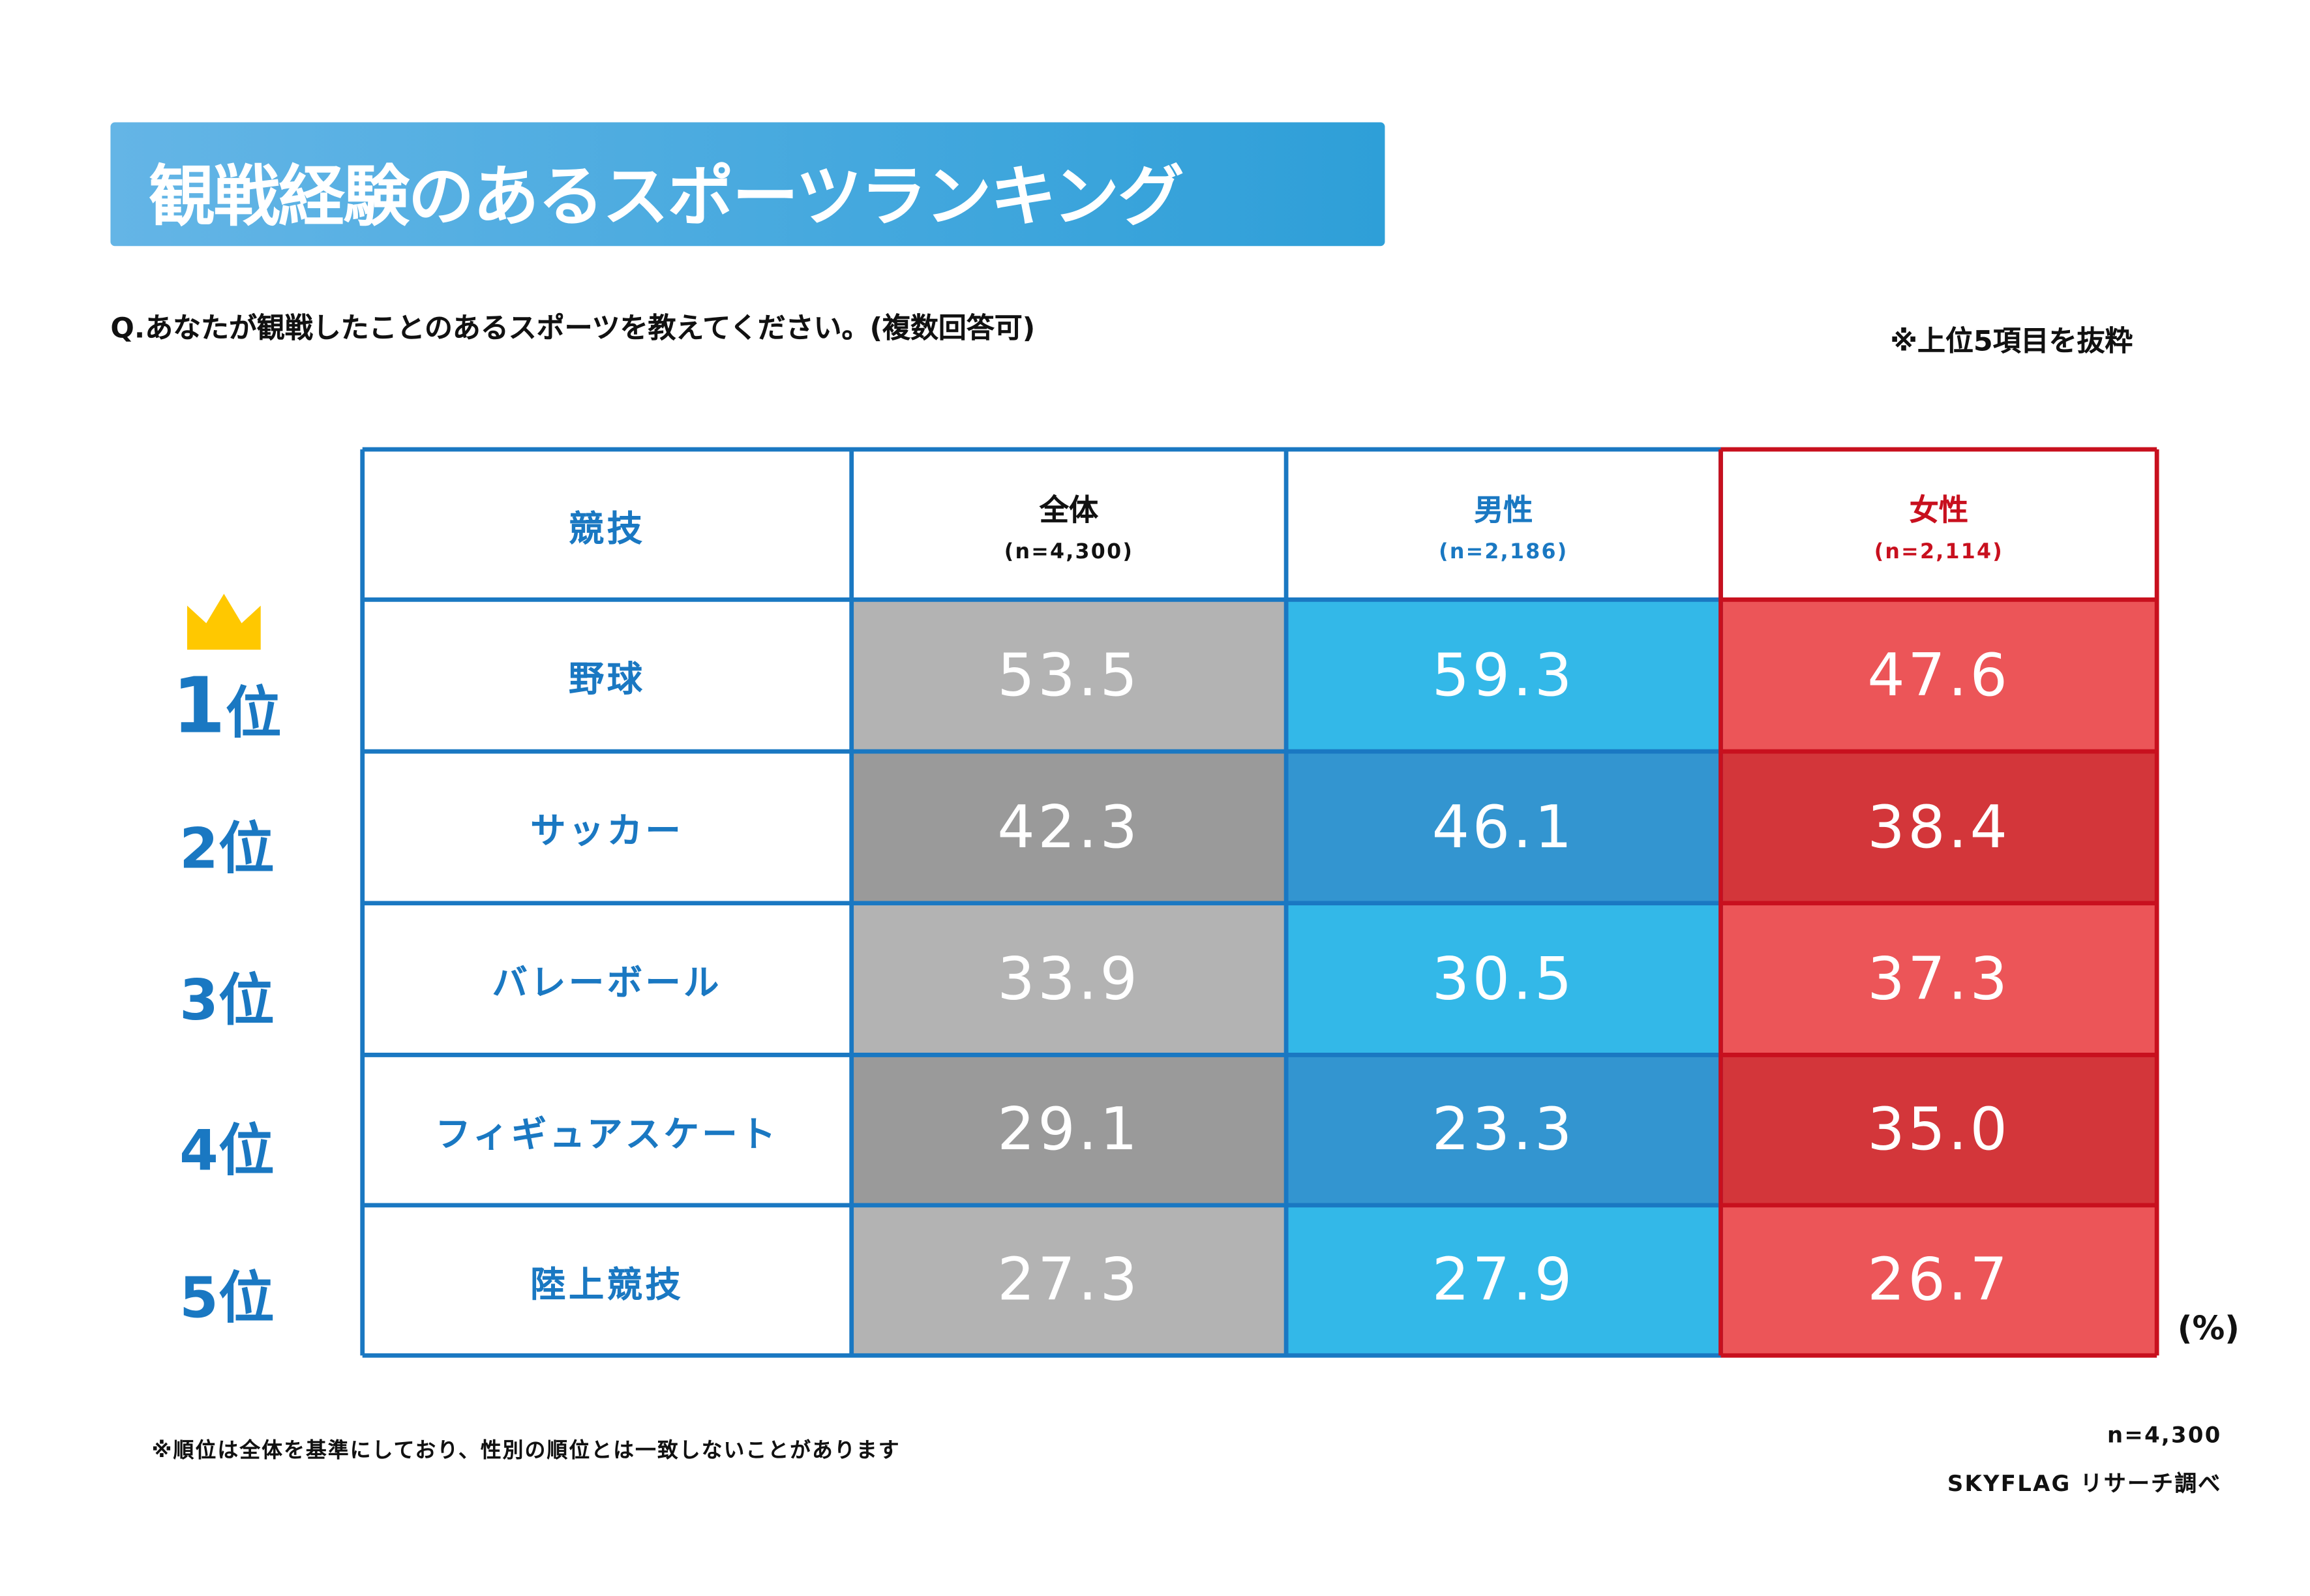  Describe the element at coordinates (1938, 979) in the screenshot. I see `value-cell: 37.3` at that location.